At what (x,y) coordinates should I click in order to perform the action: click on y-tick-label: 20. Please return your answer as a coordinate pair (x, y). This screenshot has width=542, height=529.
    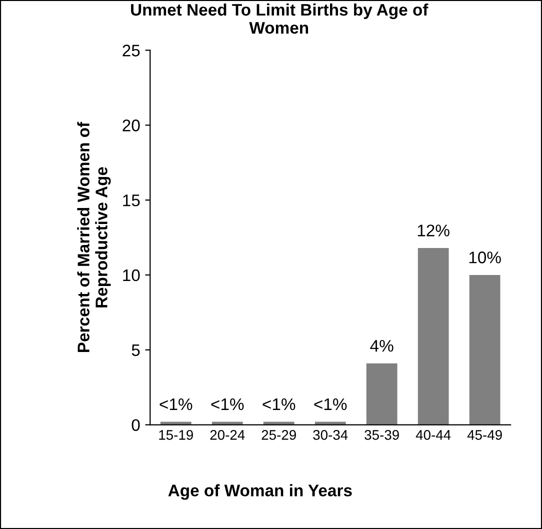
    Looking at the image, I should click on (131, 126).